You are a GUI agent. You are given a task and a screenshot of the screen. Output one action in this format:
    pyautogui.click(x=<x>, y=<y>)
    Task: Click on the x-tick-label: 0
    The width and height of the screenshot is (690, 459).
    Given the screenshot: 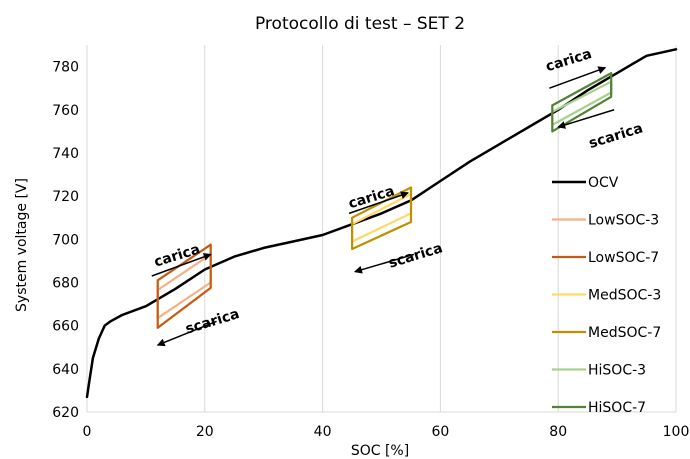 What is the action you would take?
    pyautogui.click(x=87, y=432)
    